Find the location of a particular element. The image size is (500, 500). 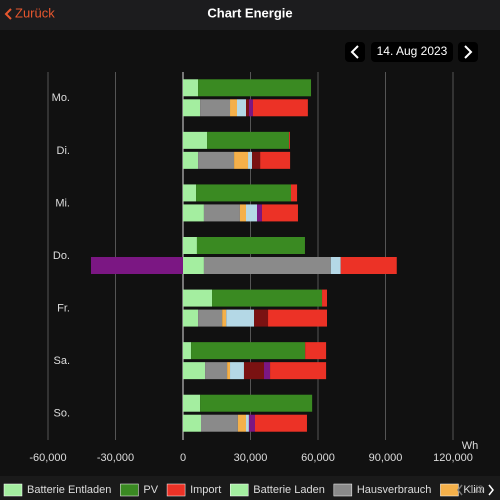

x-tick-label: 60,000 is located at coordinates (318, 458).